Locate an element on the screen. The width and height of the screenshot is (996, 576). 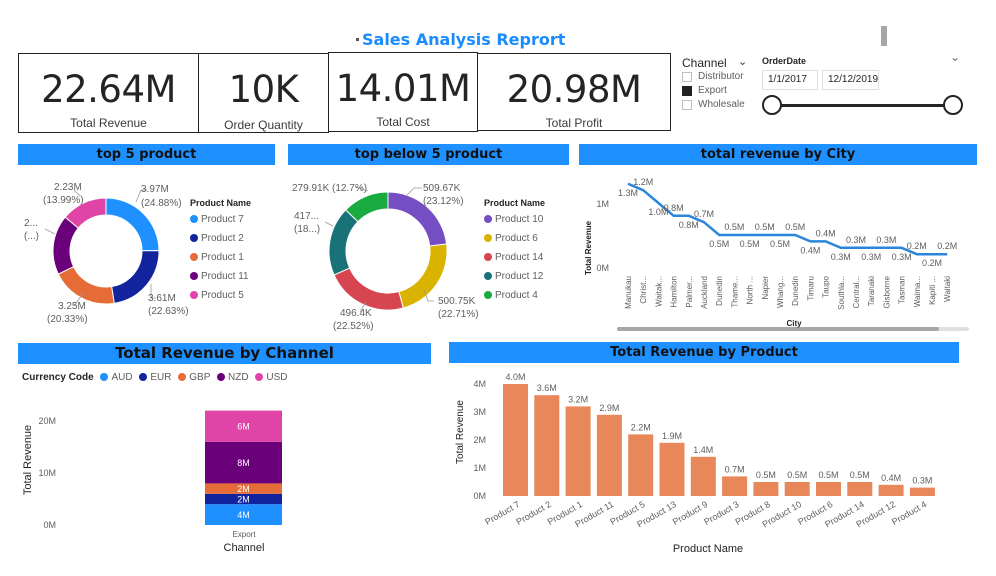
scrollbar-handle is located at coordinates (884, 36).